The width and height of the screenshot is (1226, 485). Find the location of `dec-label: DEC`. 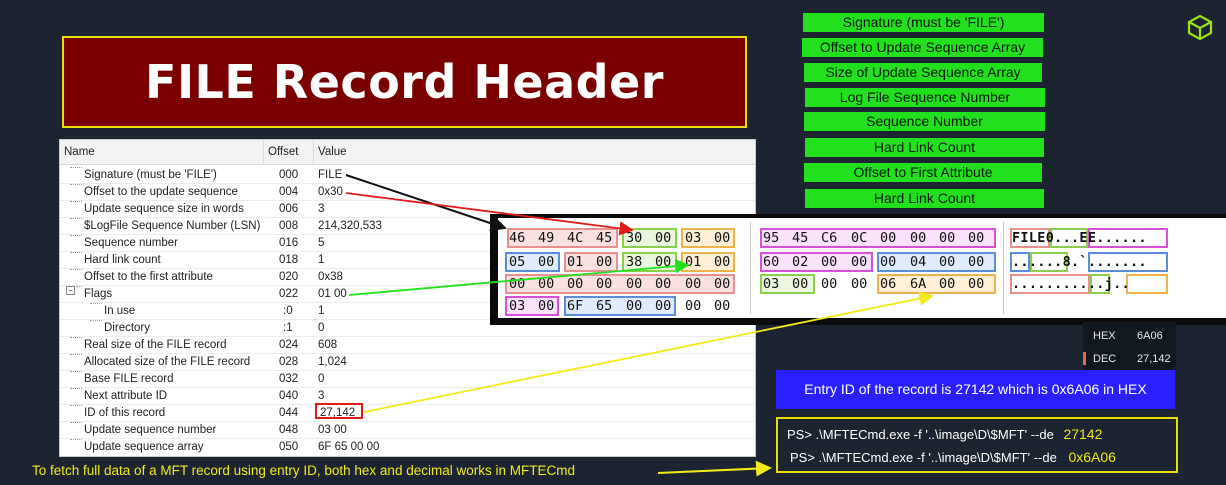

dec-label: DEC is located at coordinates (1105, 359).